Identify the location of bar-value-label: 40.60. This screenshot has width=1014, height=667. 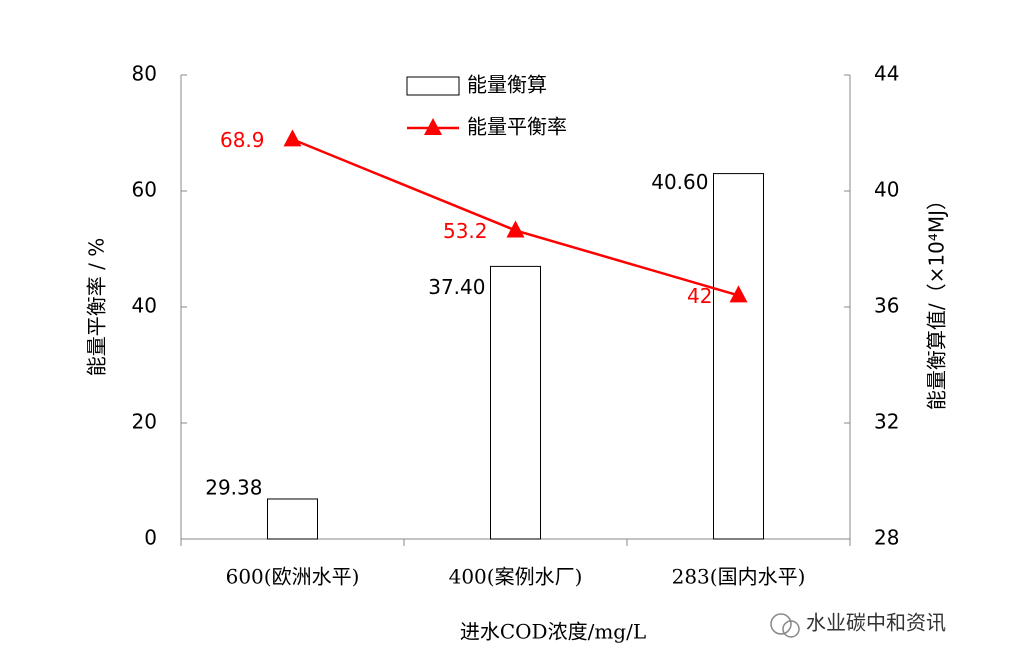
(679, 182).